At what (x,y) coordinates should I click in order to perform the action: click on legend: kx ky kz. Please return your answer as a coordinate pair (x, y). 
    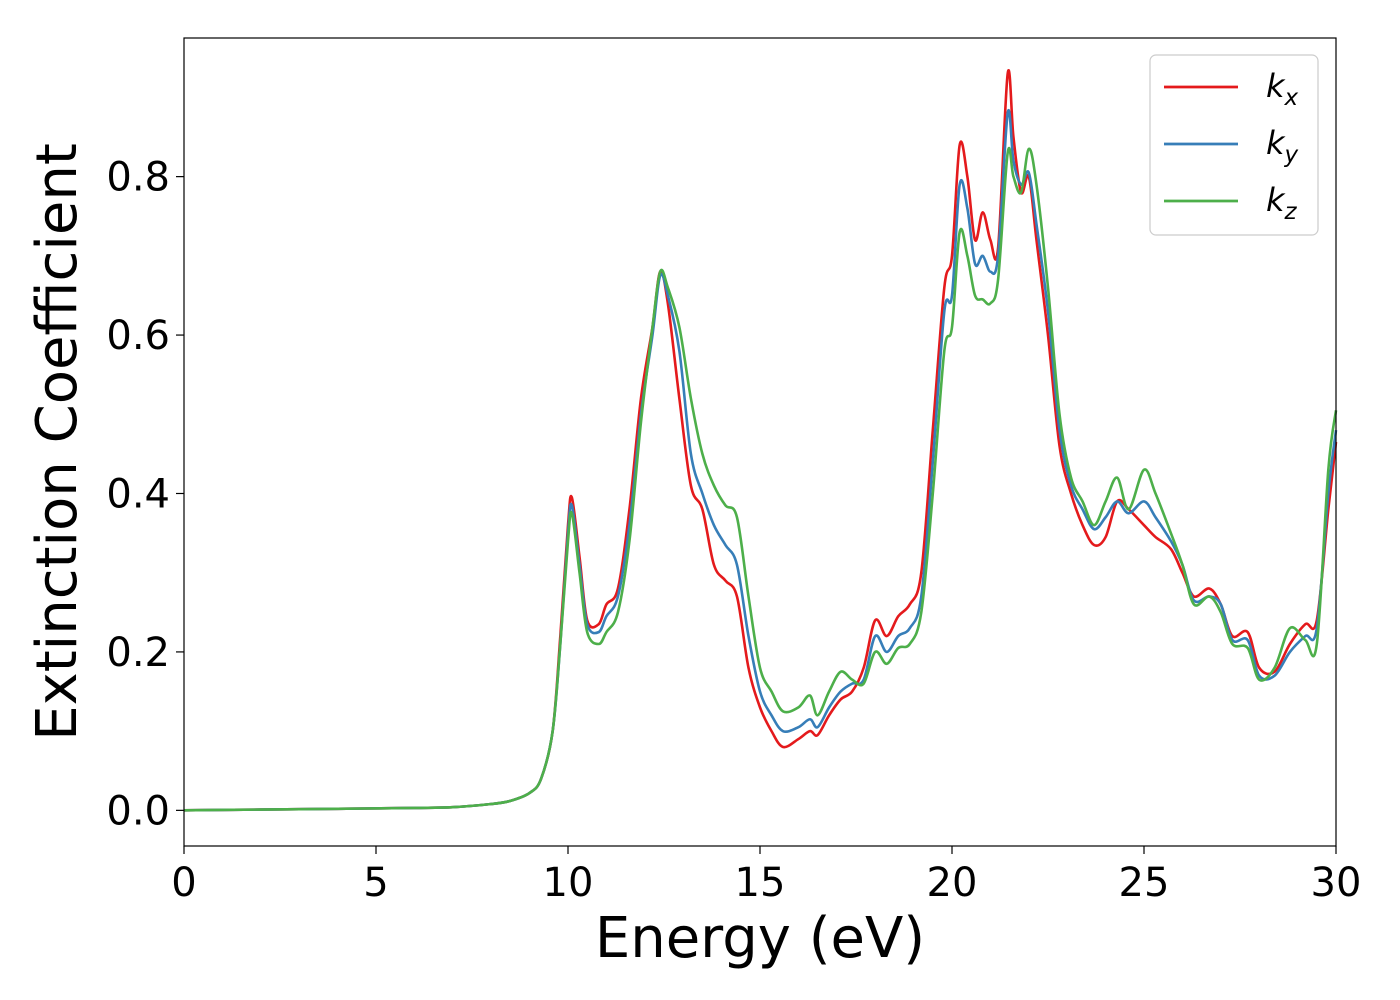
    Looking at the image, I should click on (1234, 145).